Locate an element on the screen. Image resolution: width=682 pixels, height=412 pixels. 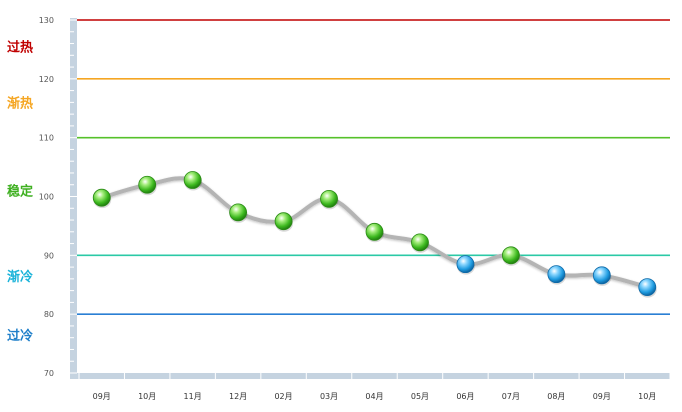
y-tick-label: 130 is located at coordinates (46, 20).